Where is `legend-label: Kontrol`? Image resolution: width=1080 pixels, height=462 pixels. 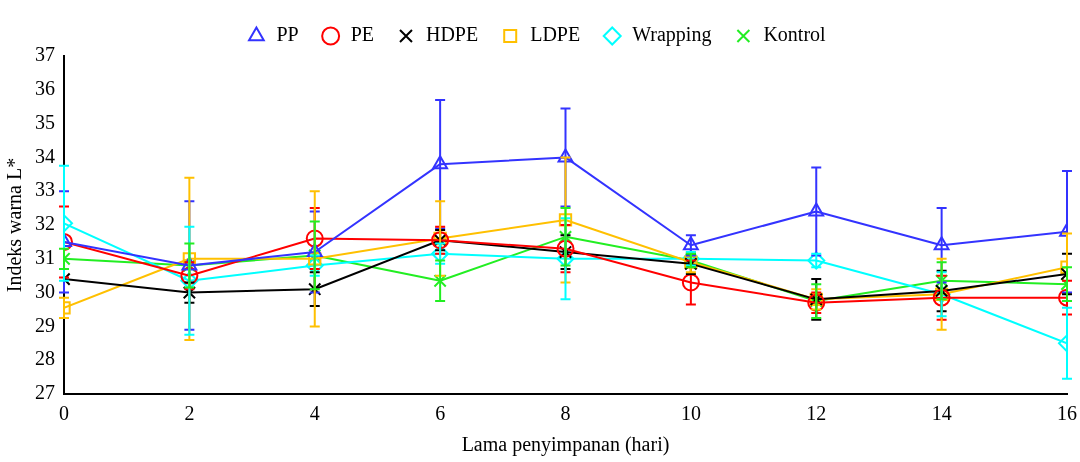
legend-label: Kontrol is located at coordinates (795, 34).